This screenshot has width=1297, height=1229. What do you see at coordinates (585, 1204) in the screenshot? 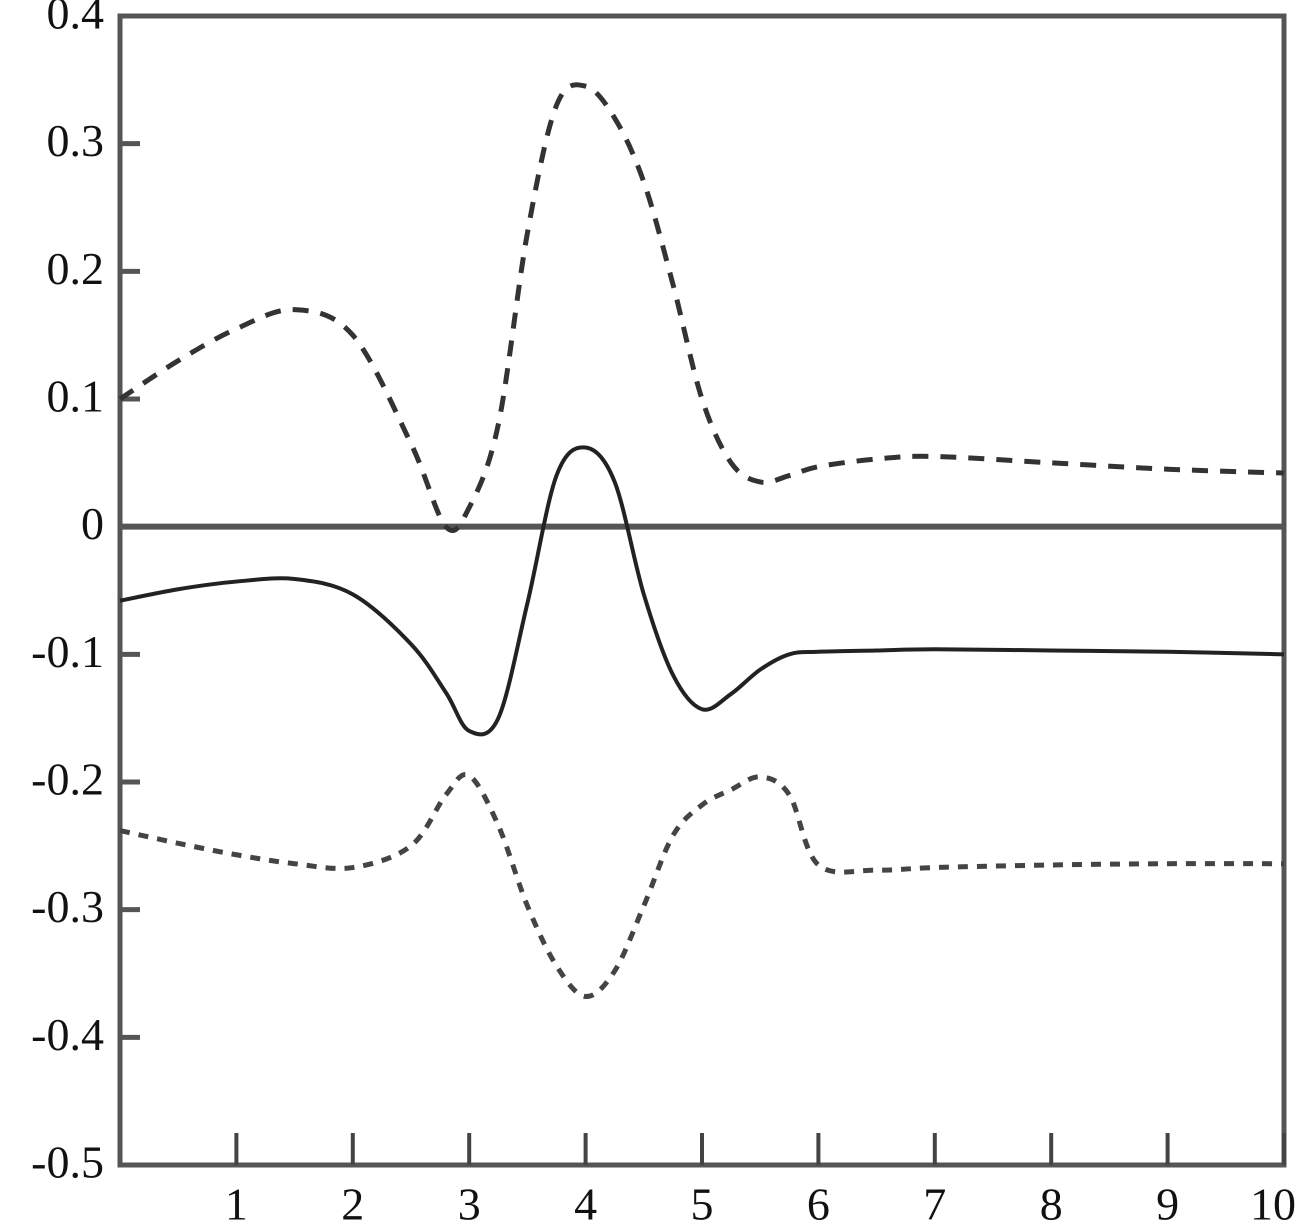
I see `x-tick-label: 4` at bounding box center [585, 1204].